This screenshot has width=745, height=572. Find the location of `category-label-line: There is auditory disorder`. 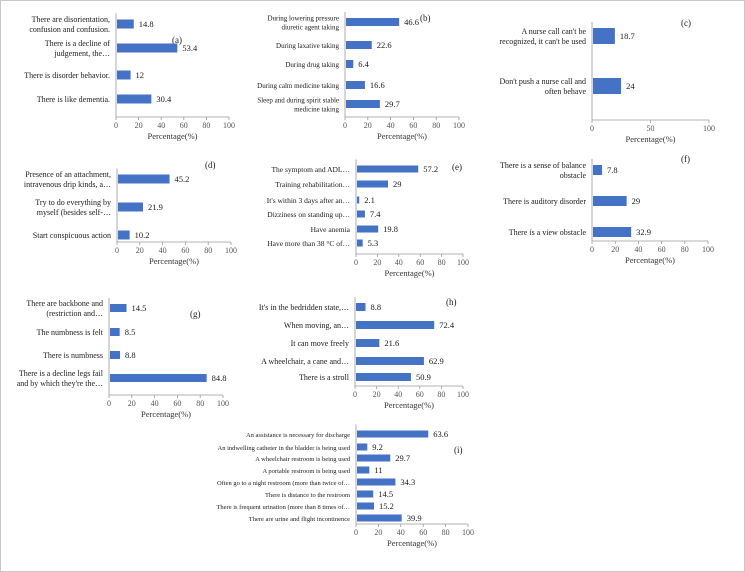

category-label-line: There is auditory disorder is located at coordinates (544, 201).